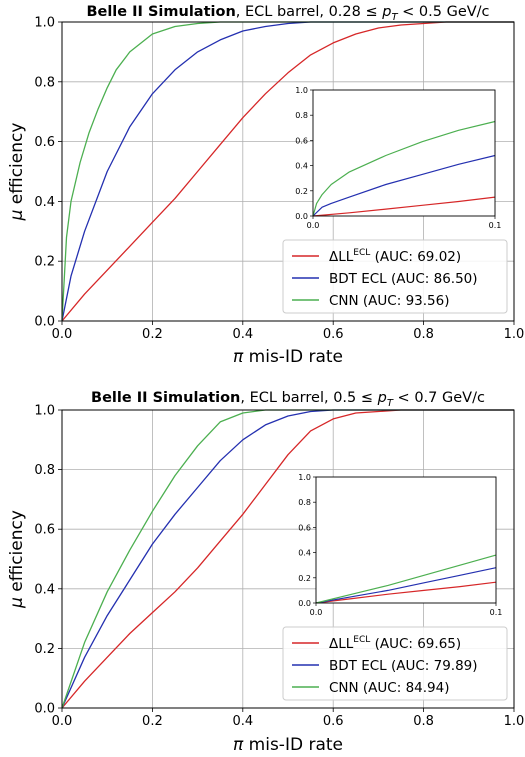  Describe the element at coordinates (432, 666) in the screenshot. I see `legend-auc: (AUC: 79.89)` at that location.